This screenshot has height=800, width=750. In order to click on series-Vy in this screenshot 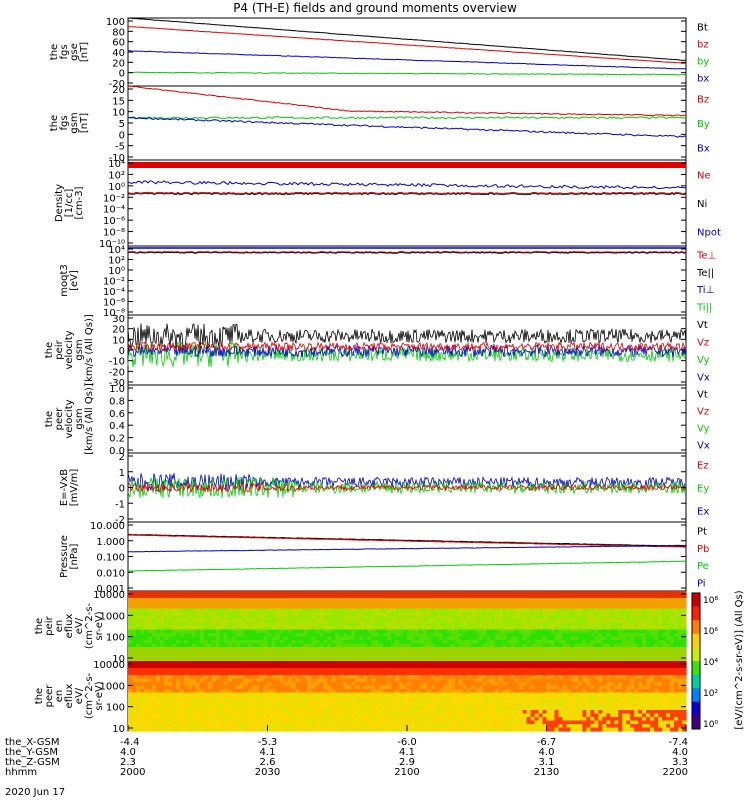, I will do `click(407, 354)`.